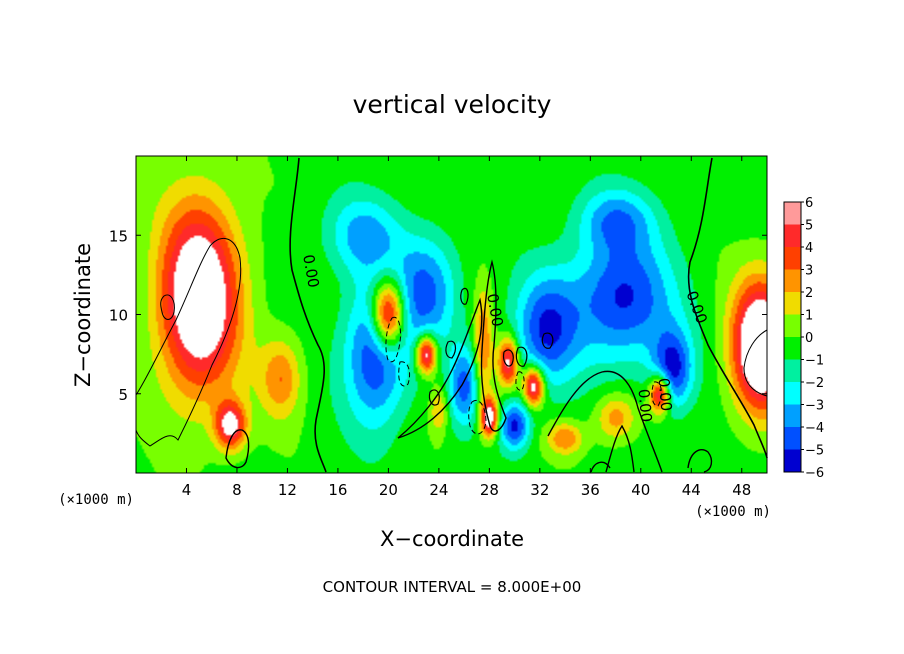  I want to click on x-tick-label: 12, so click(287, 490).